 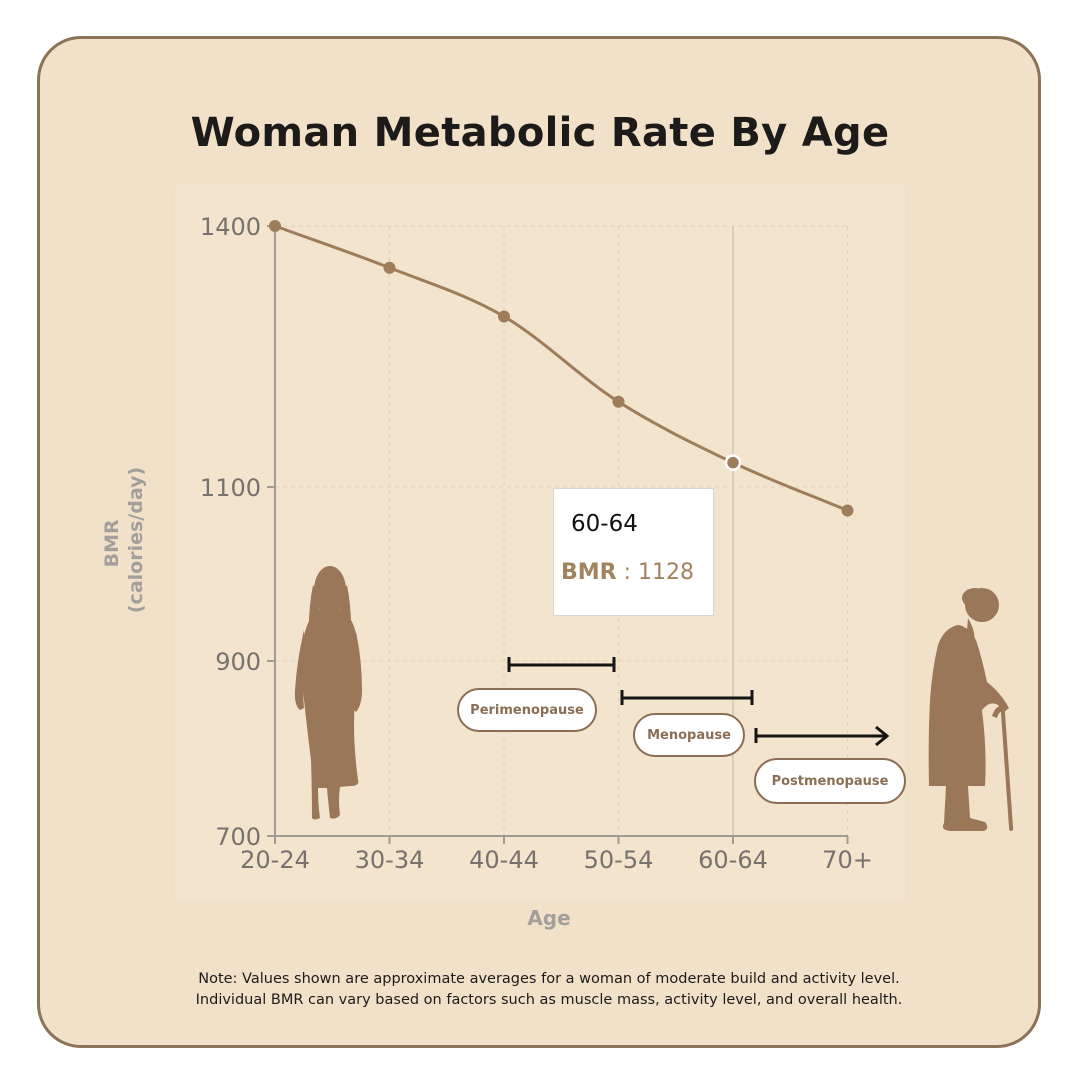 I want to click on x-tick-label: 60-64, so click(x=733, y=860).